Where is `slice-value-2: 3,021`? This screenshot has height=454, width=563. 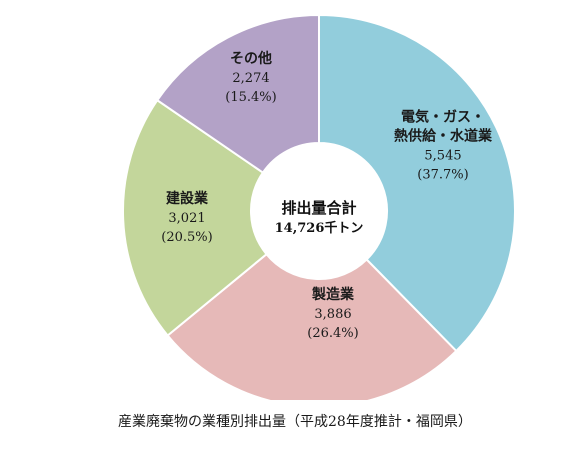
slice-value-2: 3,021 is located at coordinates (186, 218).